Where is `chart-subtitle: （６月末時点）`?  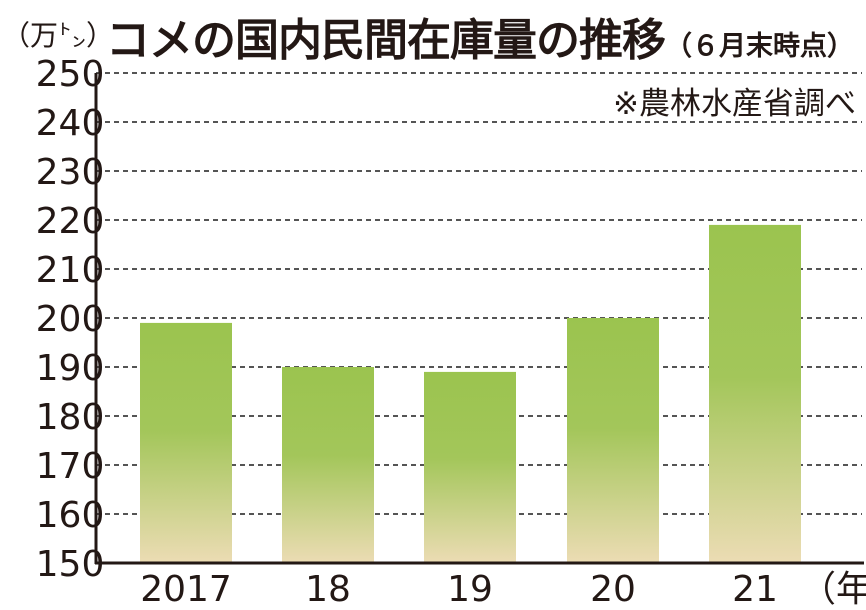 chart-subtitle: （６月末時点） is located at coordinates (759, 46).